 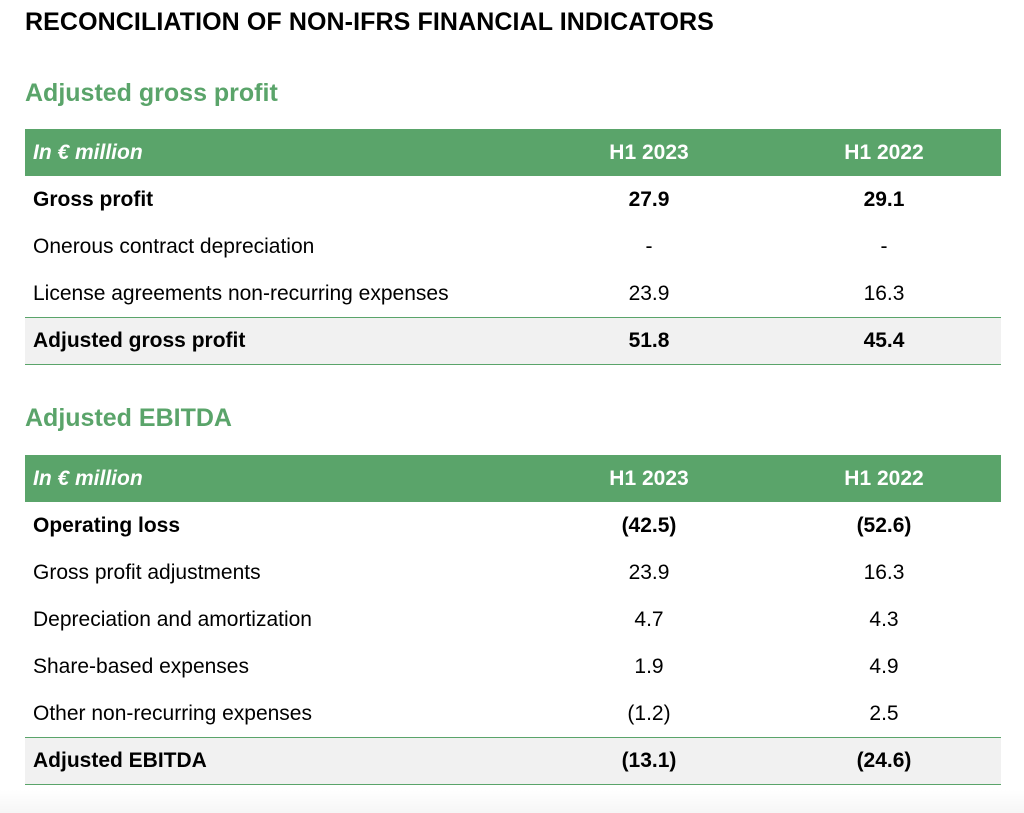 I want to click on row-value-h1-2022: (52.6), so click(x=884, y=525).